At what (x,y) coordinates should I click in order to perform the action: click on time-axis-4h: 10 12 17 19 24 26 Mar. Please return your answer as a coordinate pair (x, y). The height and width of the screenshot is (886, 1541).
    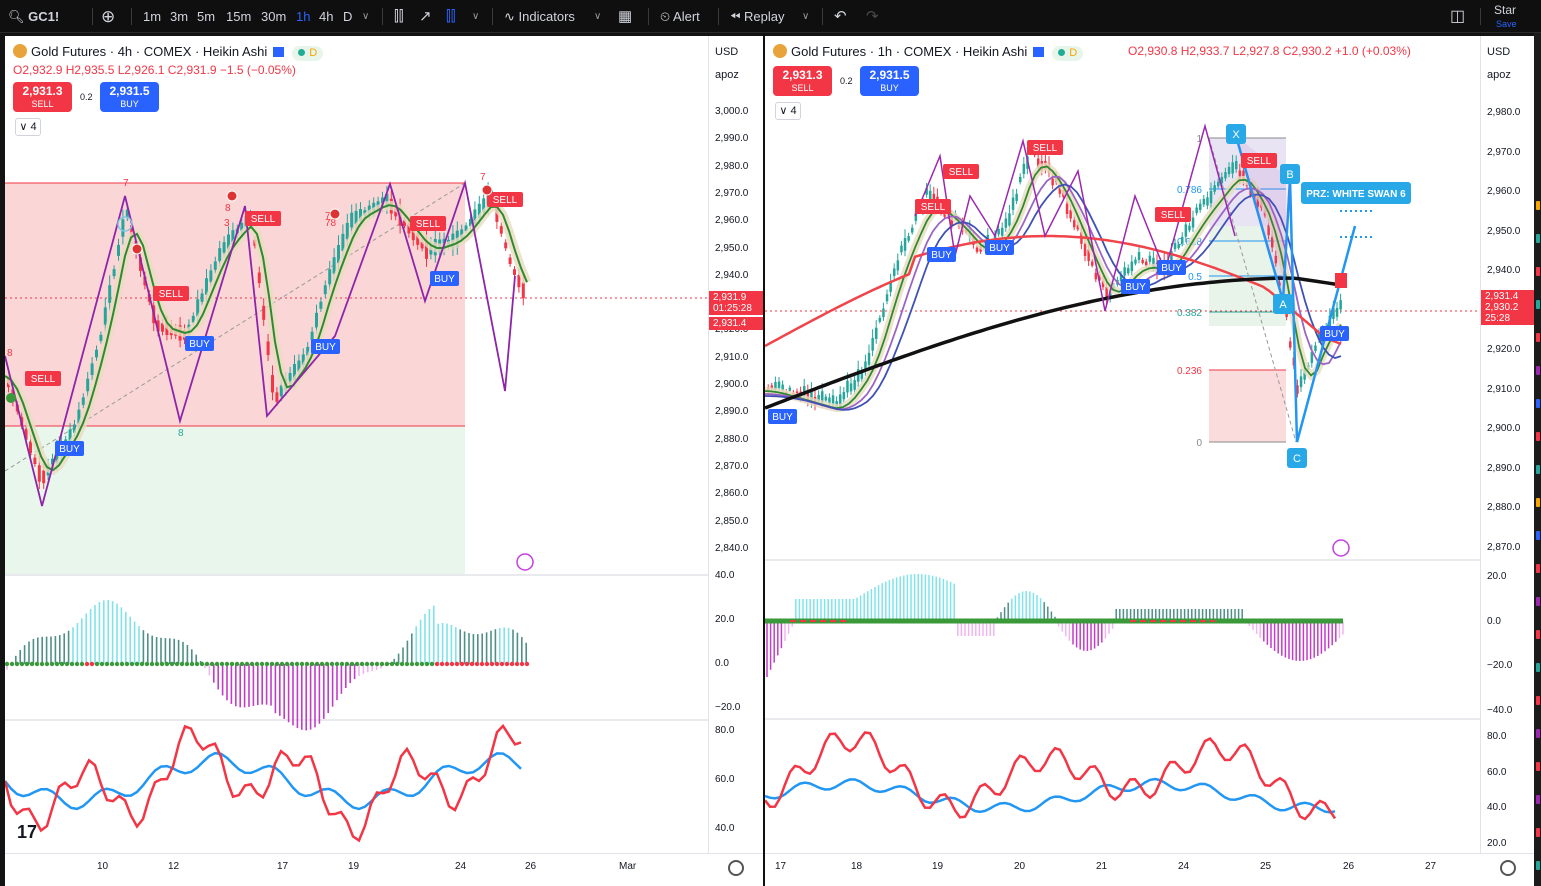
    Looking at the image, I should click on (356, 869).